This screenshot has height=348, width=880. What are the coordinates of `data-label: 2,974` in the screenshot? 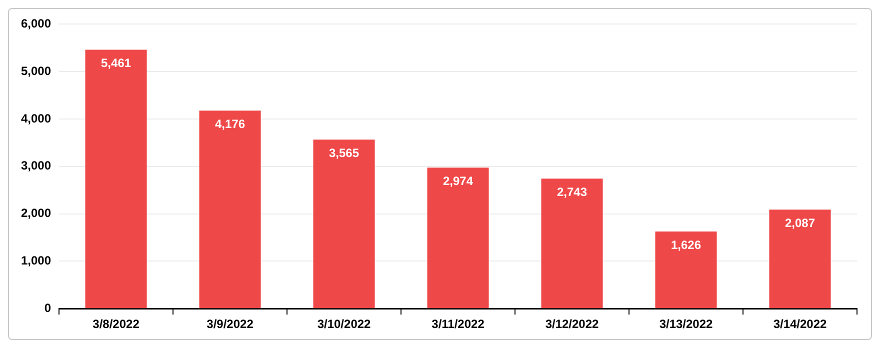 It's located at (458, 181).